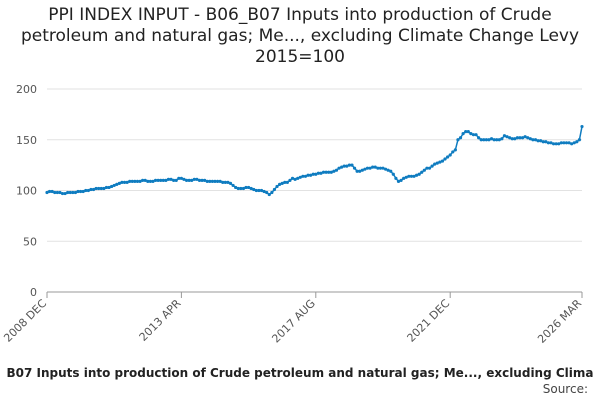 The height and width of the screenshot is (400, 600). I want to click on y-tick-label: 150, so click(26, 140).